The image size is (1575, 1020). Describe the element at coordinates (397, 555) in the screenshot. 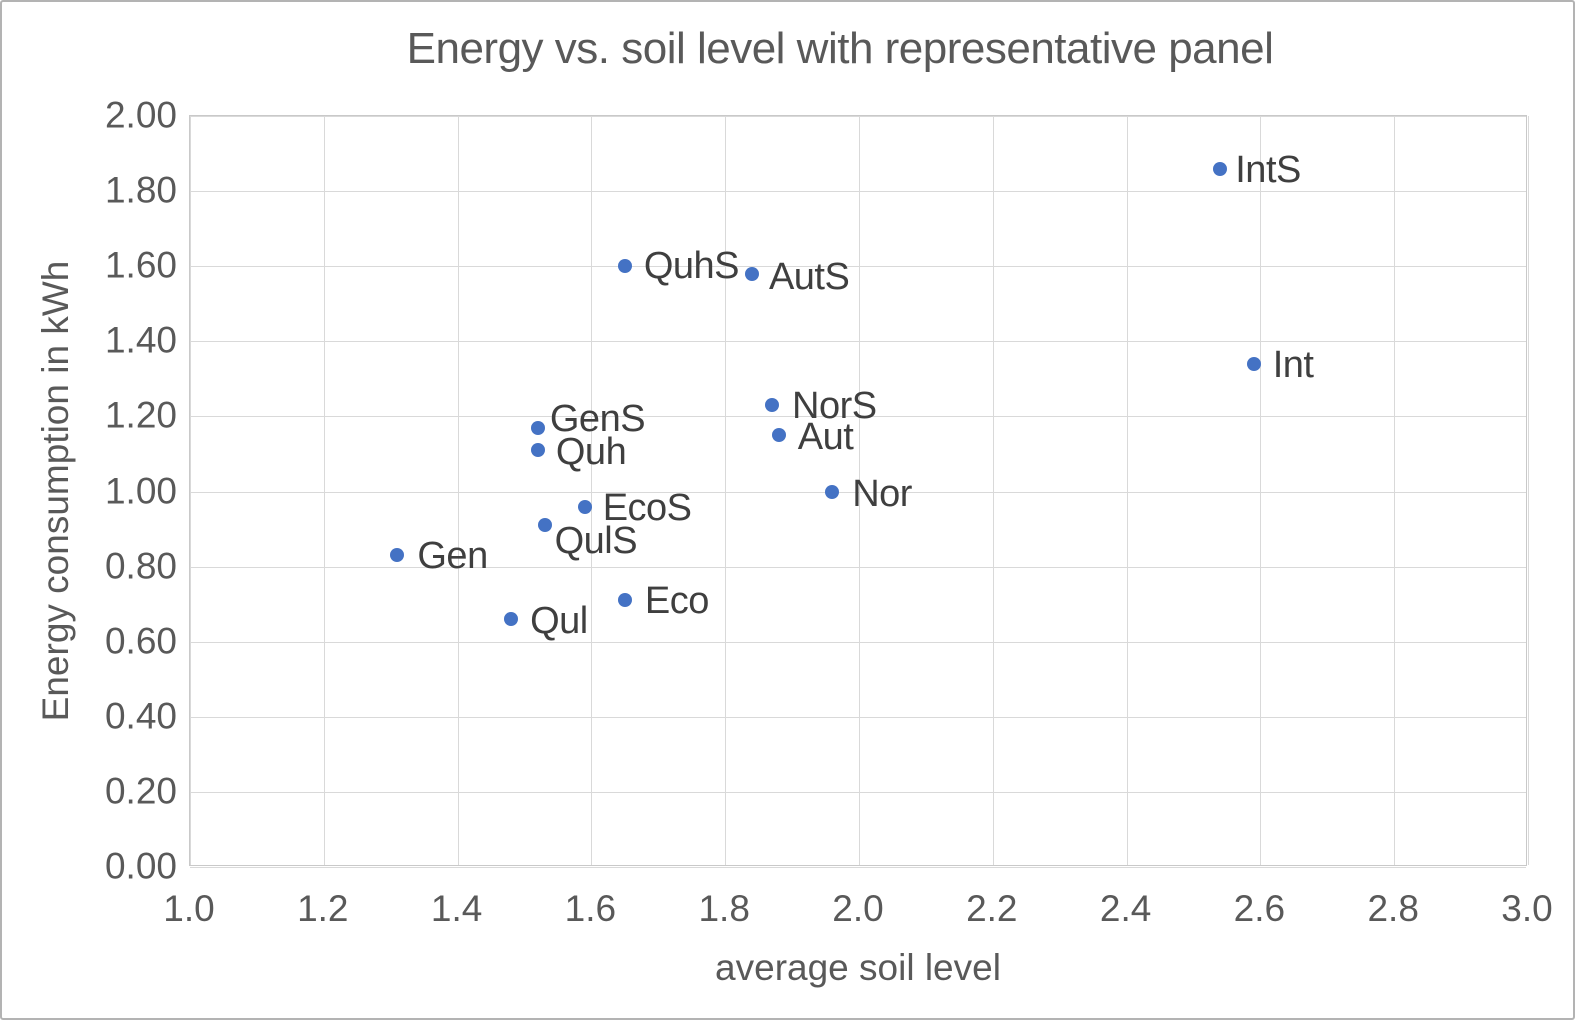

I see `data-point-Gen` at that location.